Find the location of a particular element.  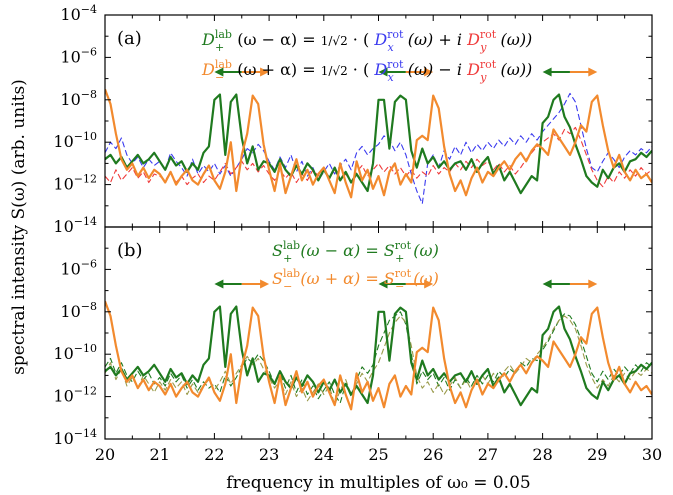

x-tick-label: 25 is located at coordinates (378, 454).